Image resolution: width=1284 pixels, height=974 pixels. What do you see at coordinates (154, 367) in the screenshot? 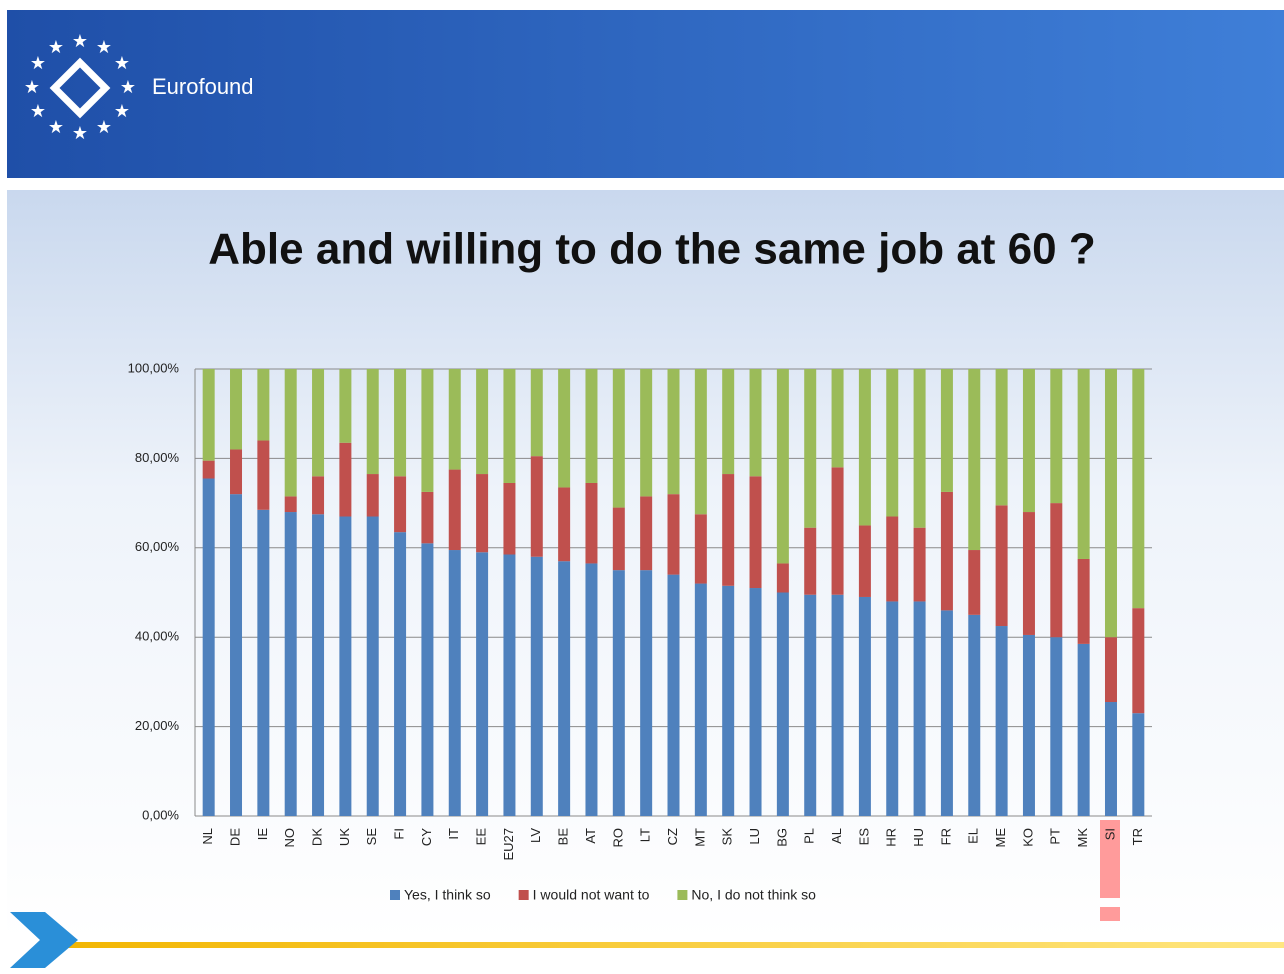
I see `y-tick-label: 100,00%` at bounding box center [154, 367].